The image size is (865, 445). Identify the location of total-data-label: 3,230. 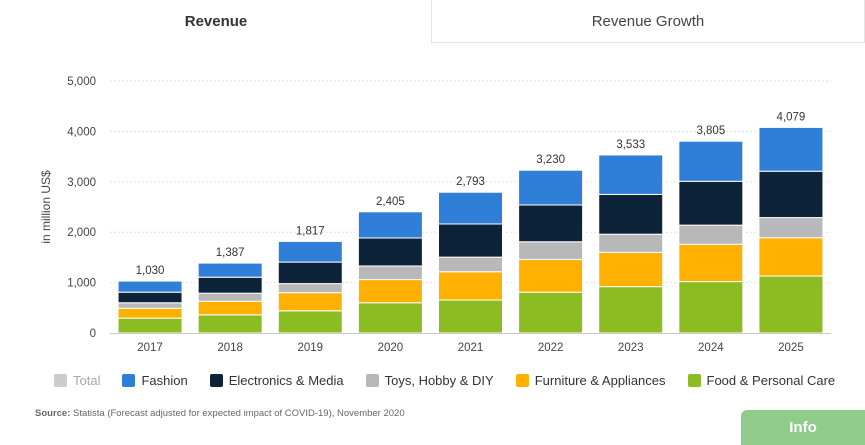
(550, 160).